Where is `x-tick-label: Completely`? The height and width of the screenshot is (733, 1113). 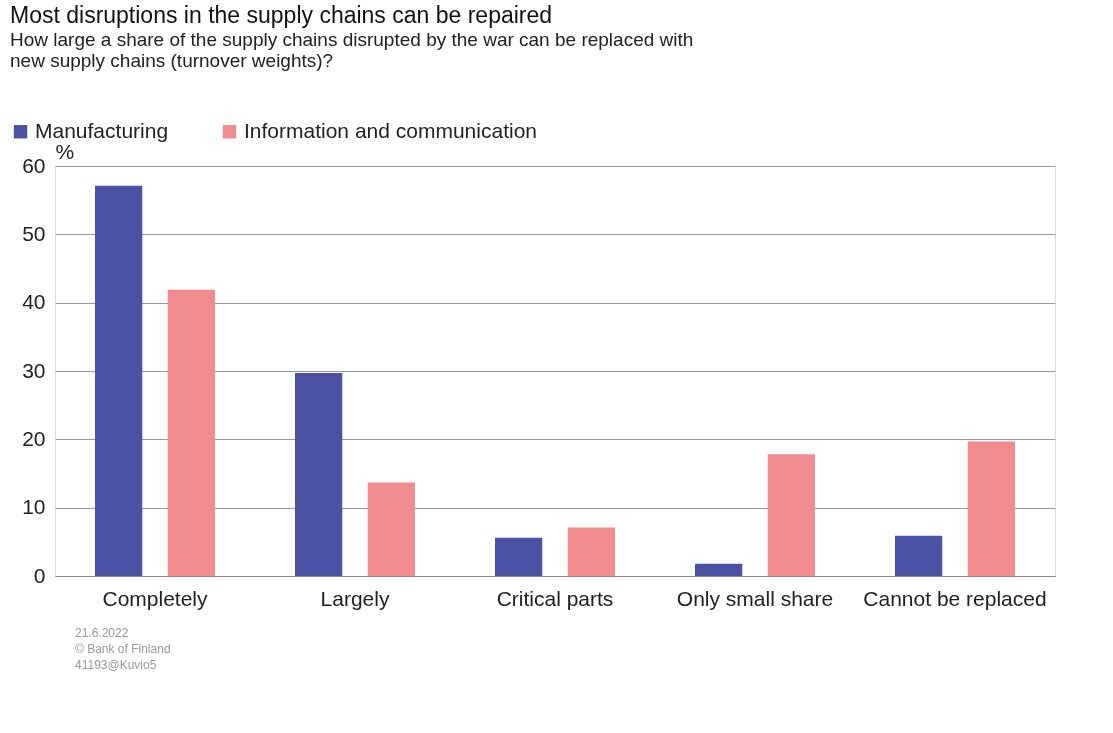
x-tick-label: Completely is located at coordinates (155, 598).